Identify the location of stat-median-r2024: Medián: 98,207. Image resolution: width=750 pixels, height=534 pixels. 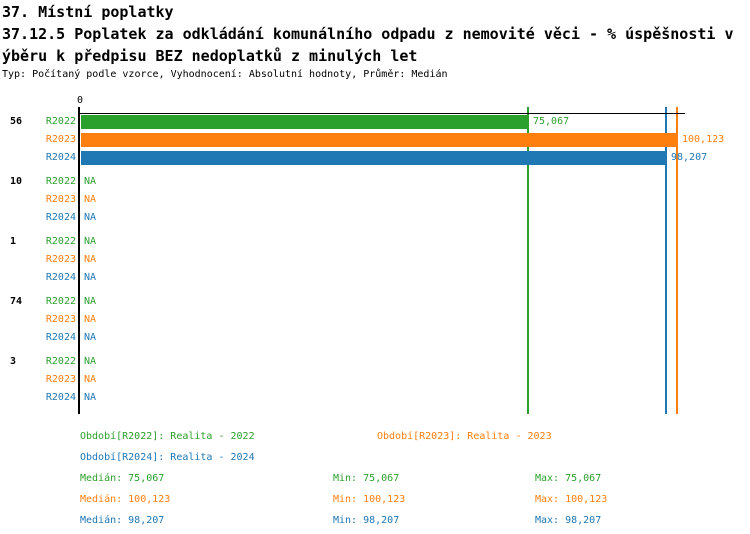
(122, 520).